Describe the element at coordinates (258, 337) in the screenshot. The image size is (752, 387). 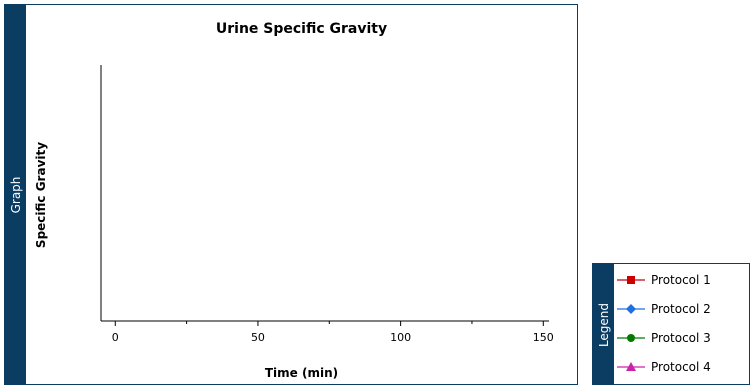
I see `x-tick-label: 50` at that location.